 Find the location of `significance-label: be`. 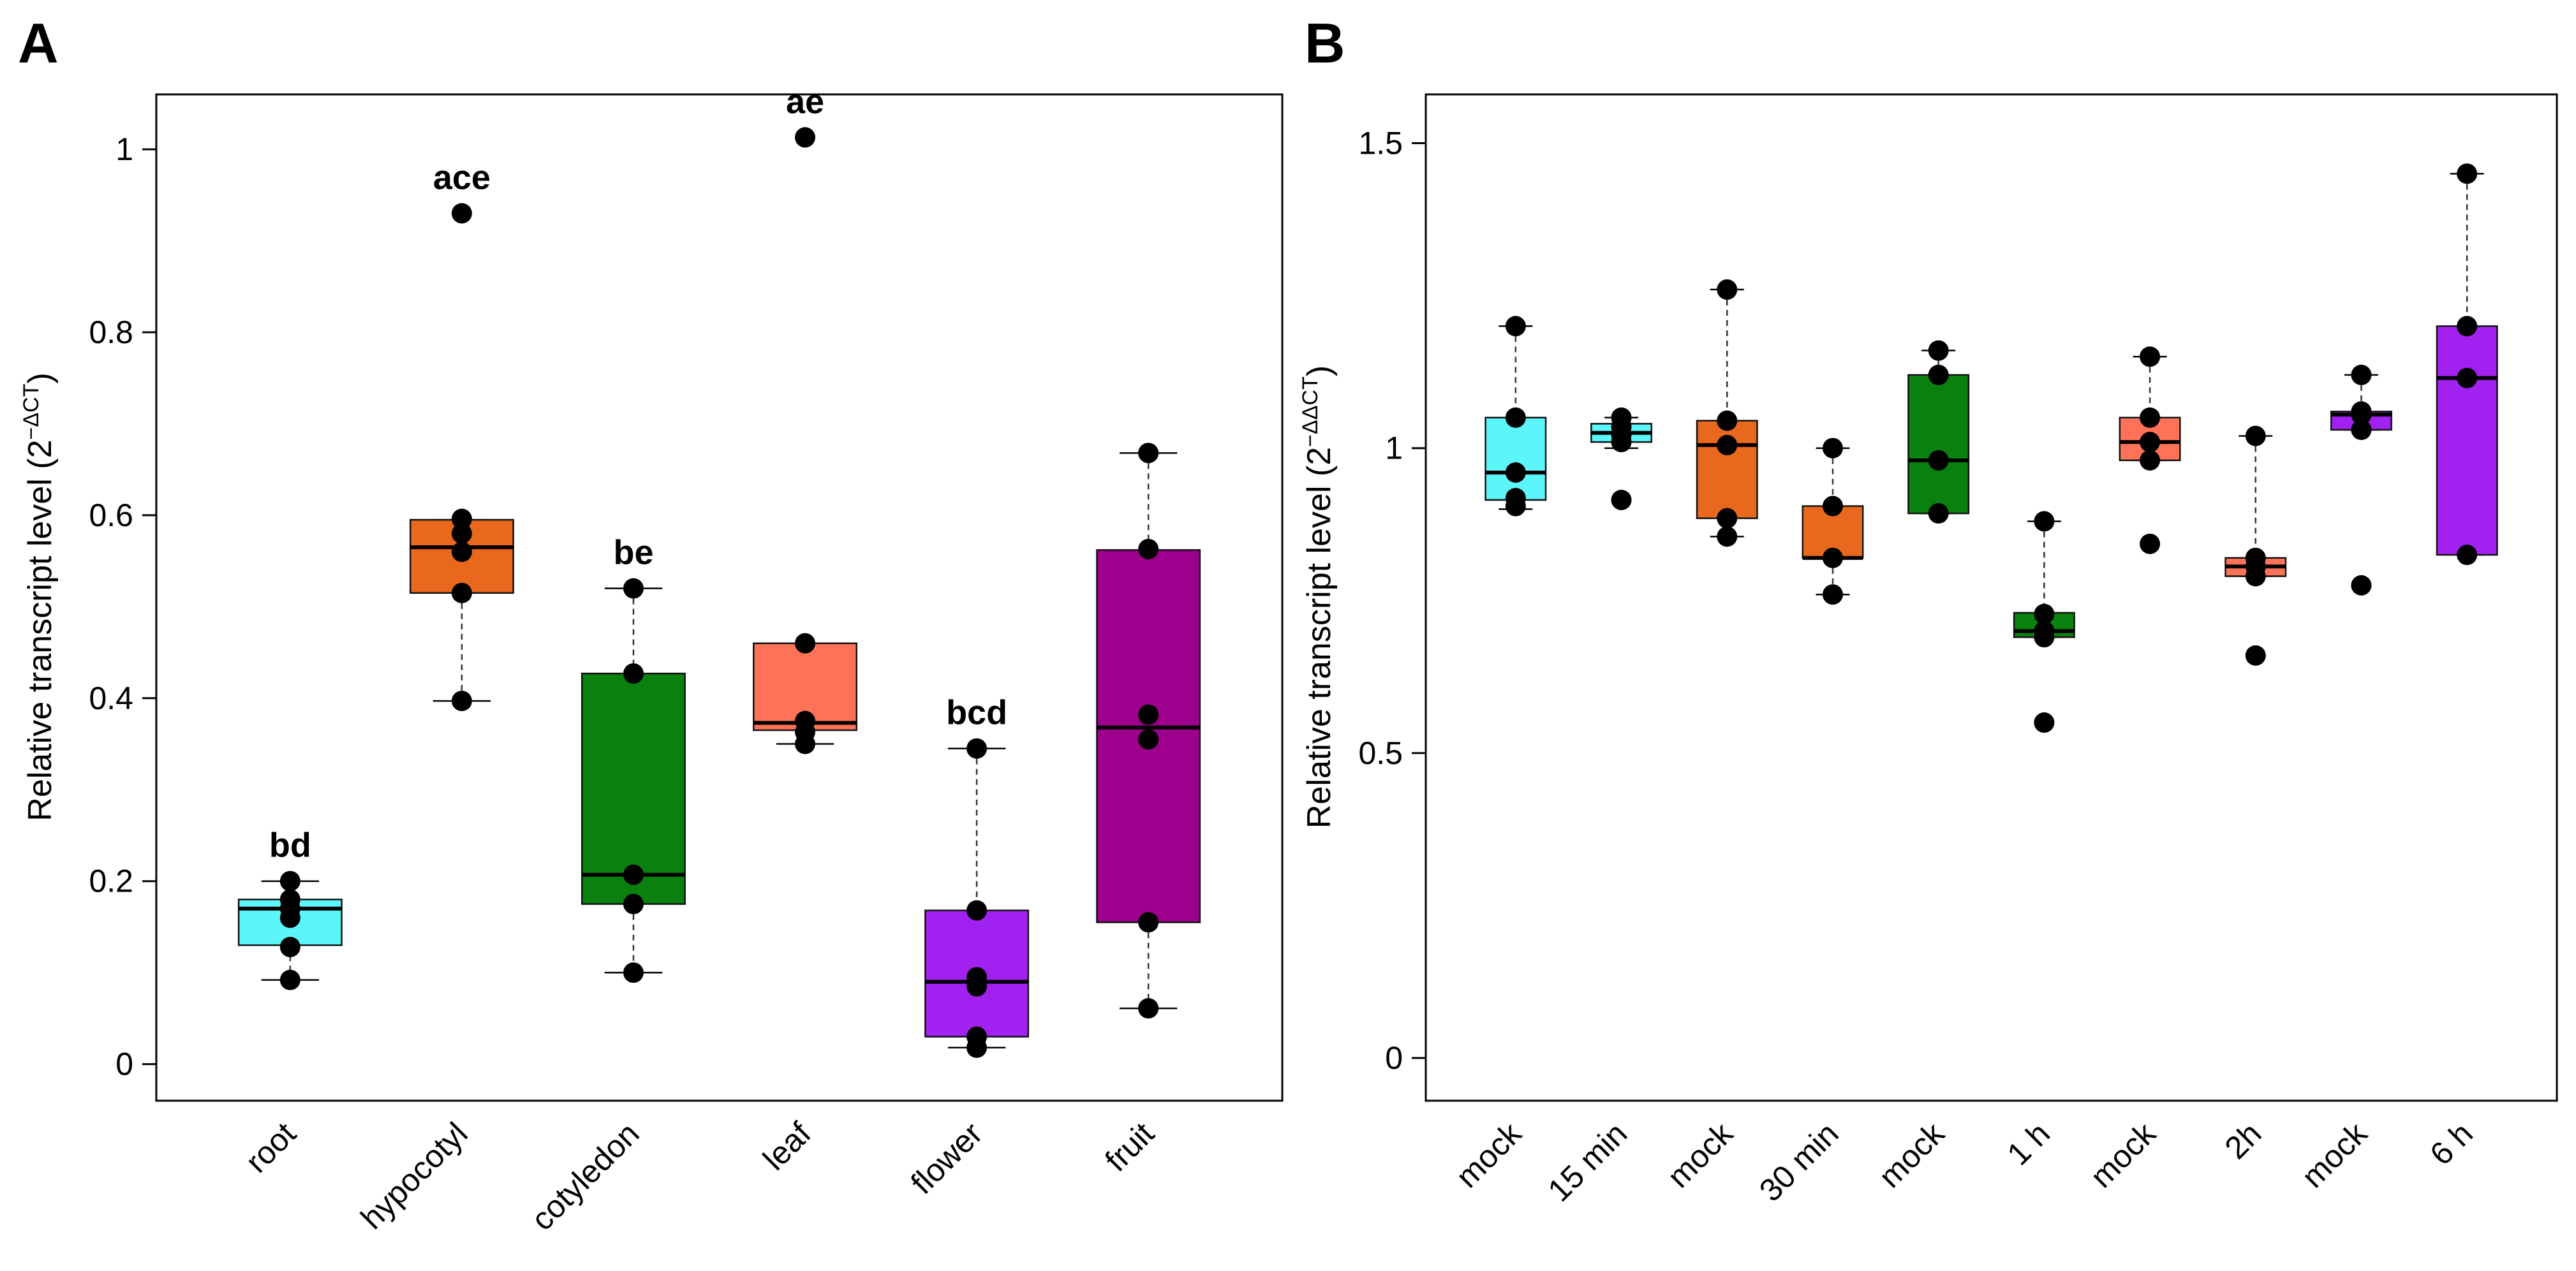

significance-label: be is located at coordinates (633, 553).